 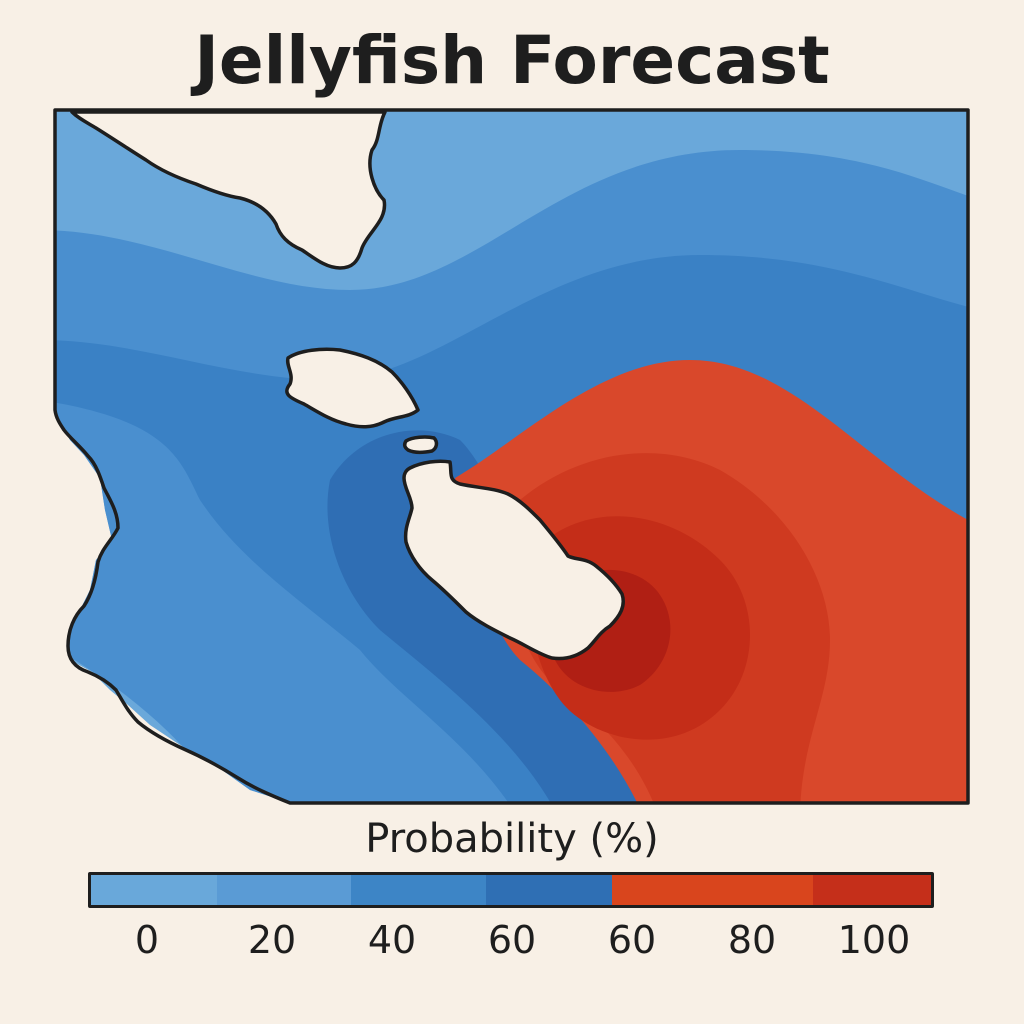 What do you see at coordinates (420, 445) in the screenshot?
I see `comino-island` at bounding box center [420, 445].